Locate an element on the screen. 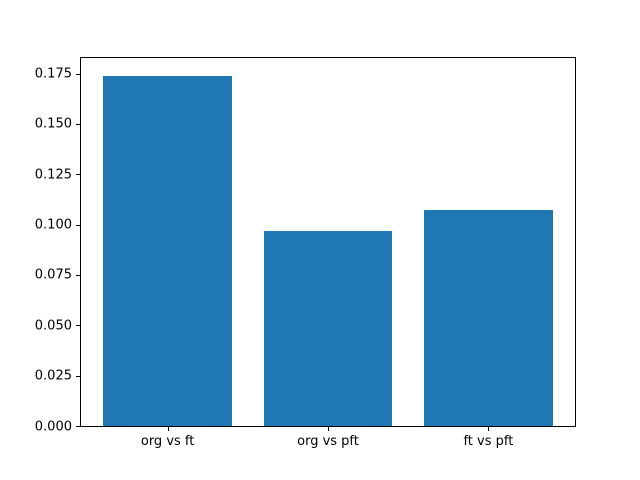  y-tick-label: 0.000 is located at coordinates (53, 426).